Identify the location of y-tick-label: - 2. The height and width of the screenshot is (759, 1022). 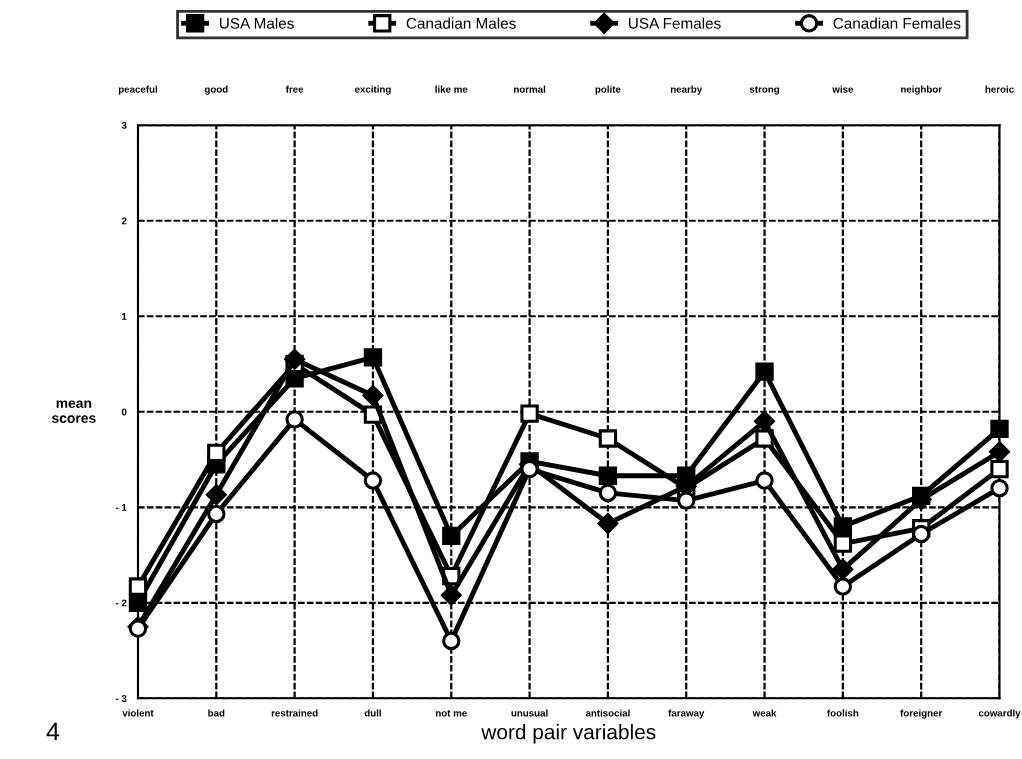
(121, 603).